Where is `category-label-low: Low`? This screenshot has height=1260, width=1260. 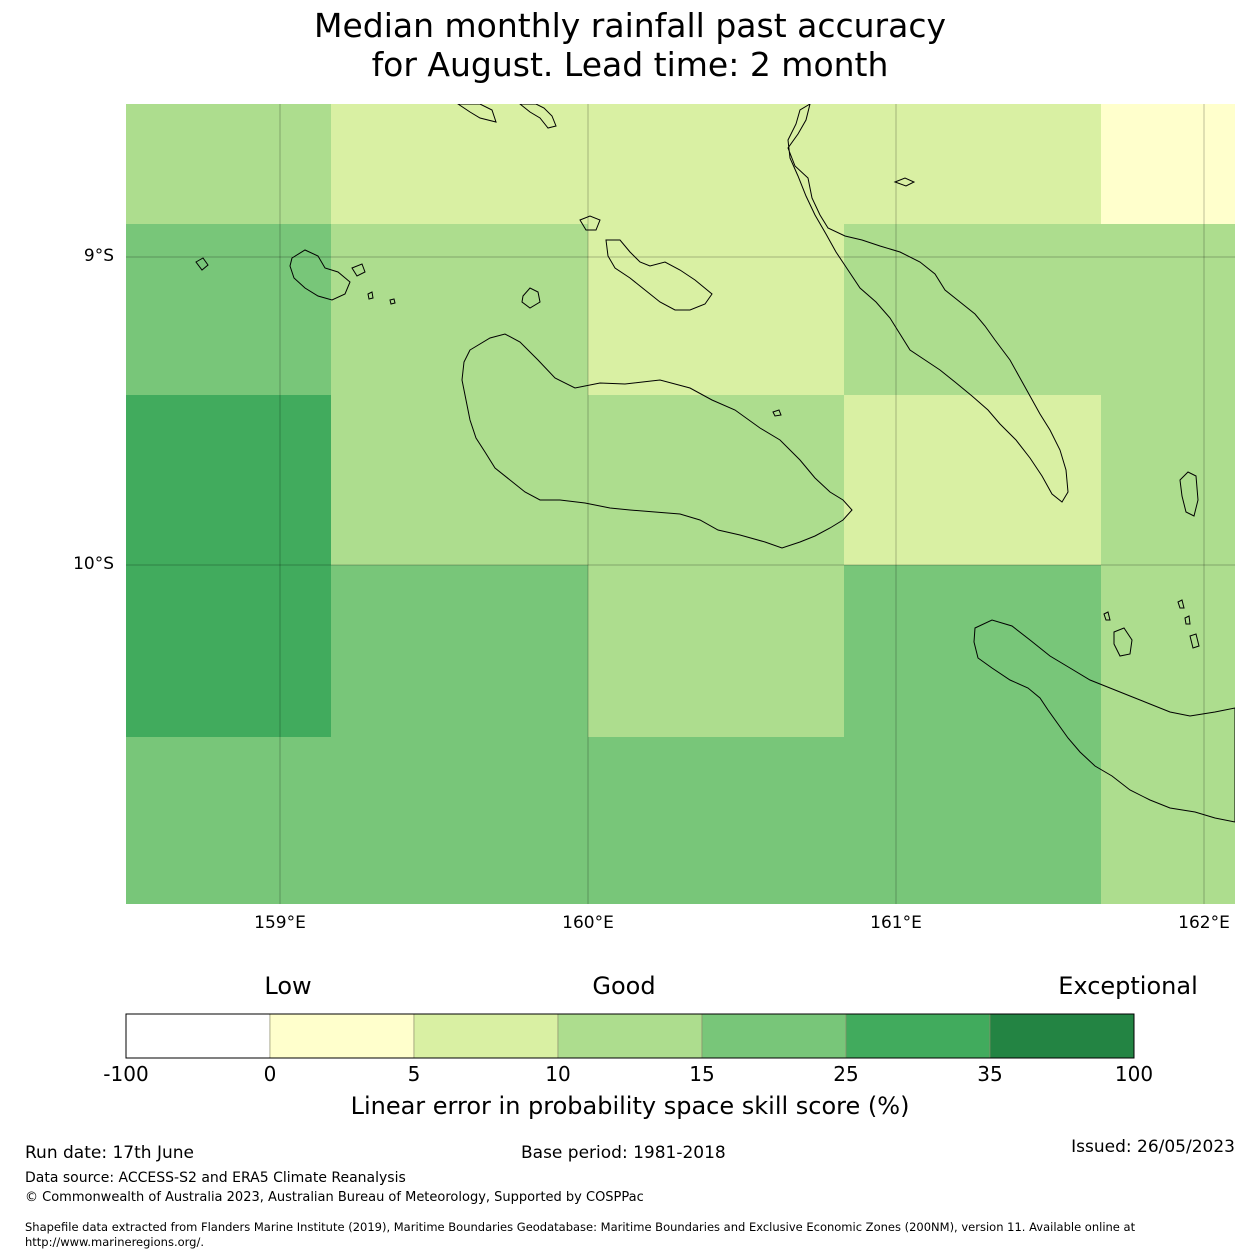 category-label-low: Low is located at coordinates (288, 986).